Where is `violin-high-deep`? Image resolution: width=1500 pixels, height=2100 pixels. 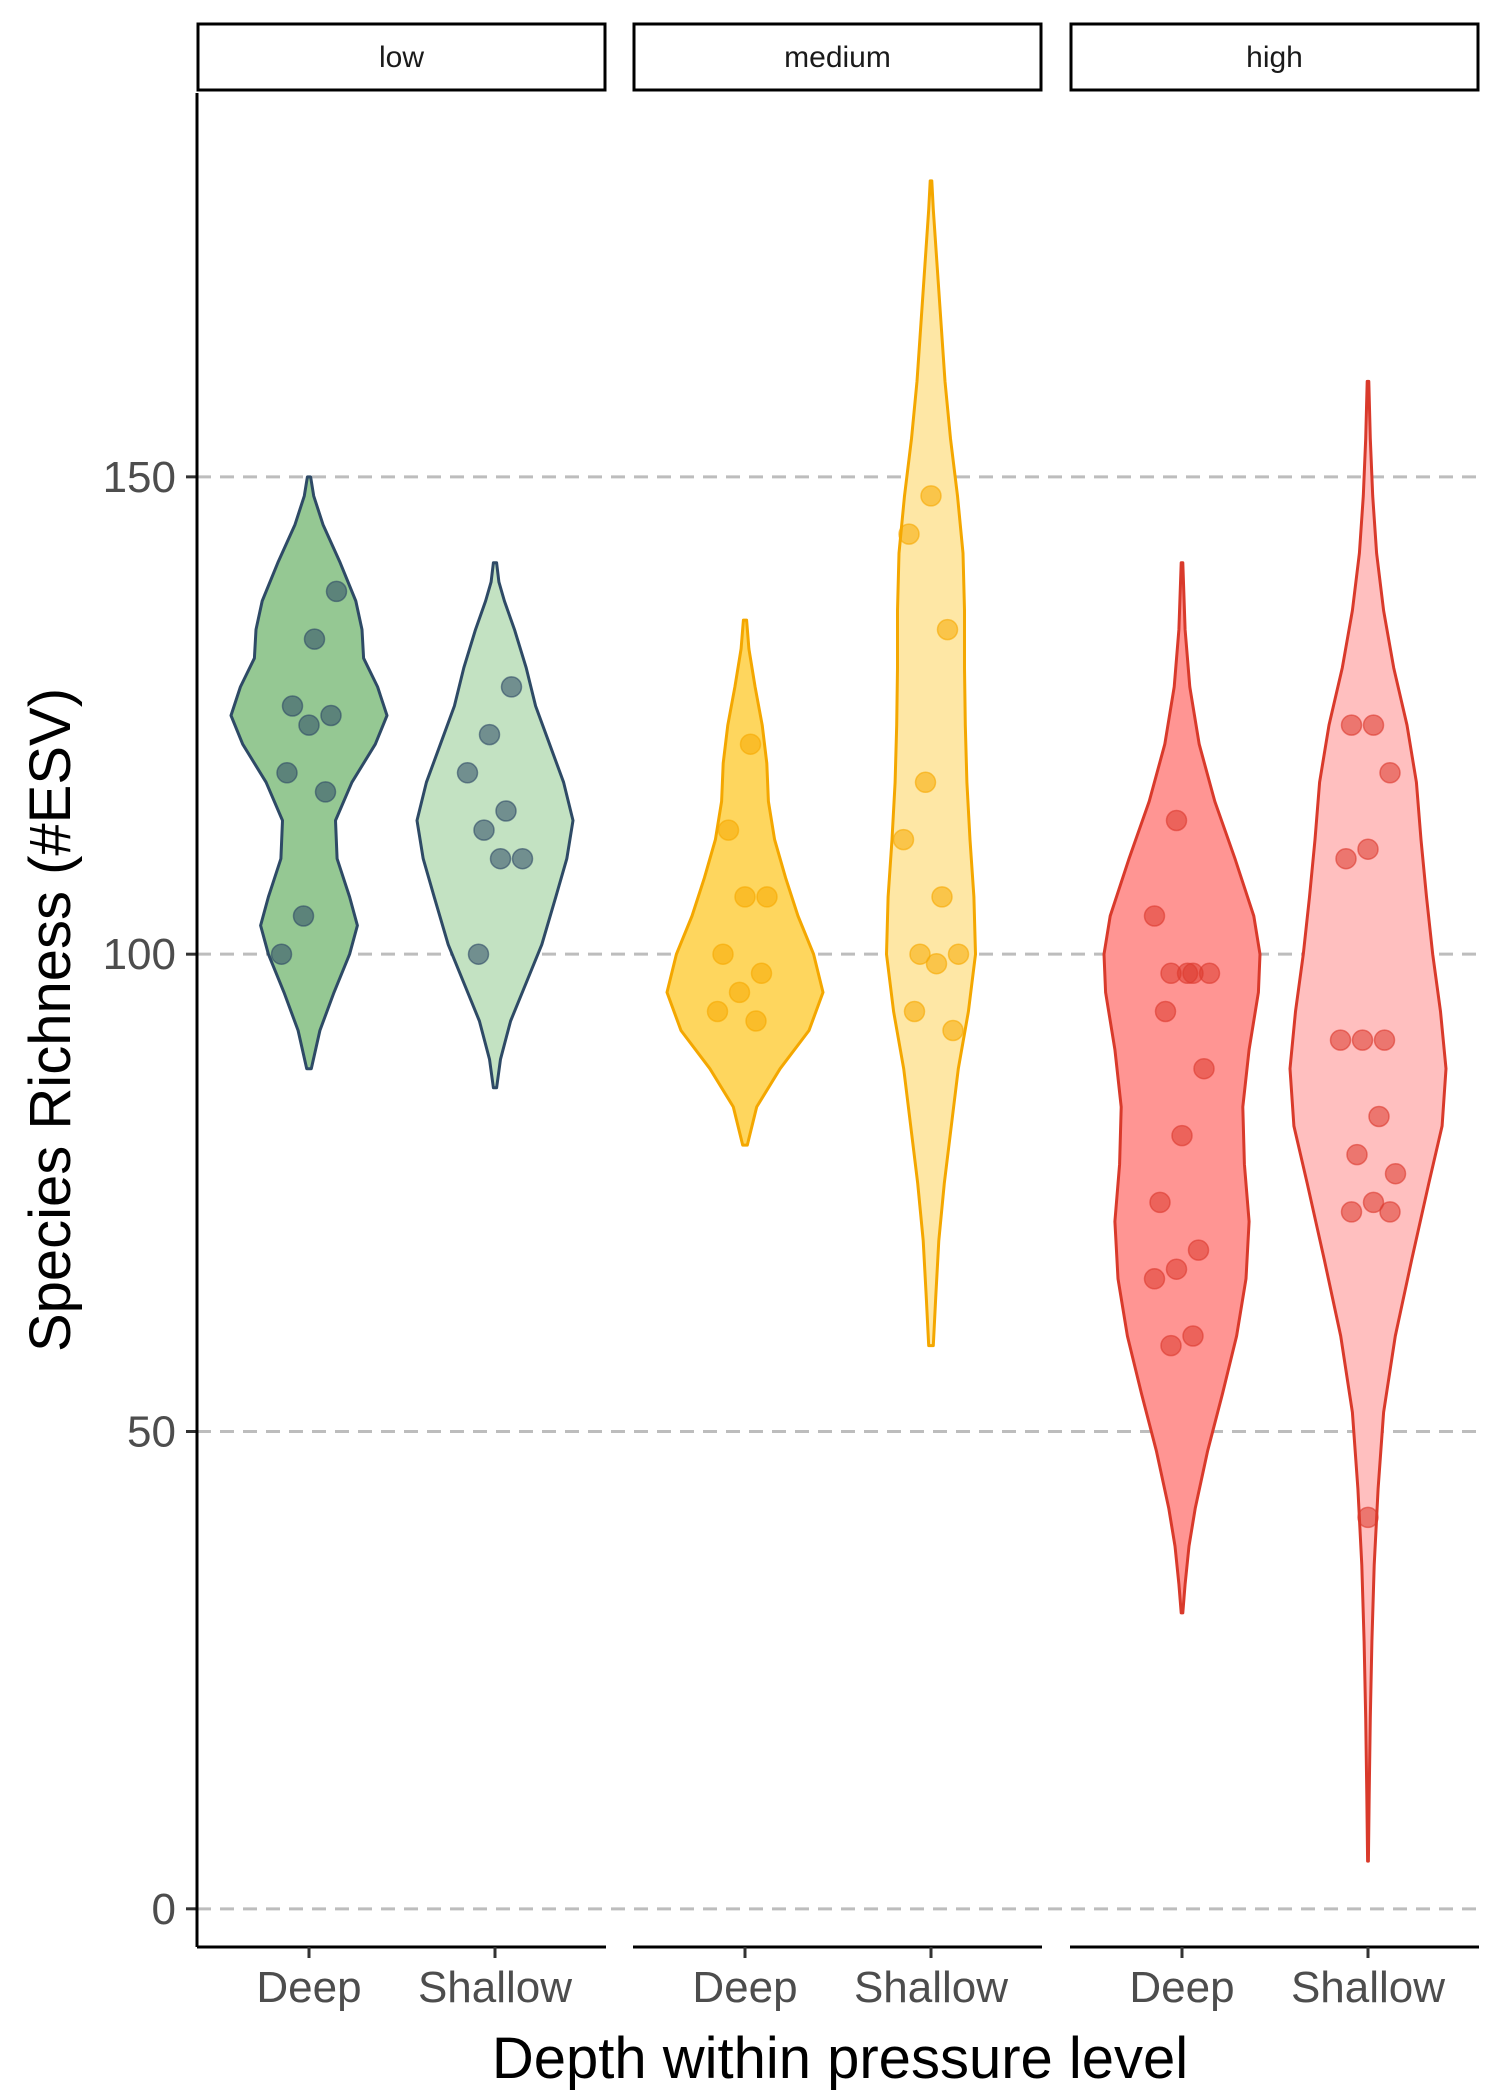 violin-high-deep is located at coordinates (1182, 1088).